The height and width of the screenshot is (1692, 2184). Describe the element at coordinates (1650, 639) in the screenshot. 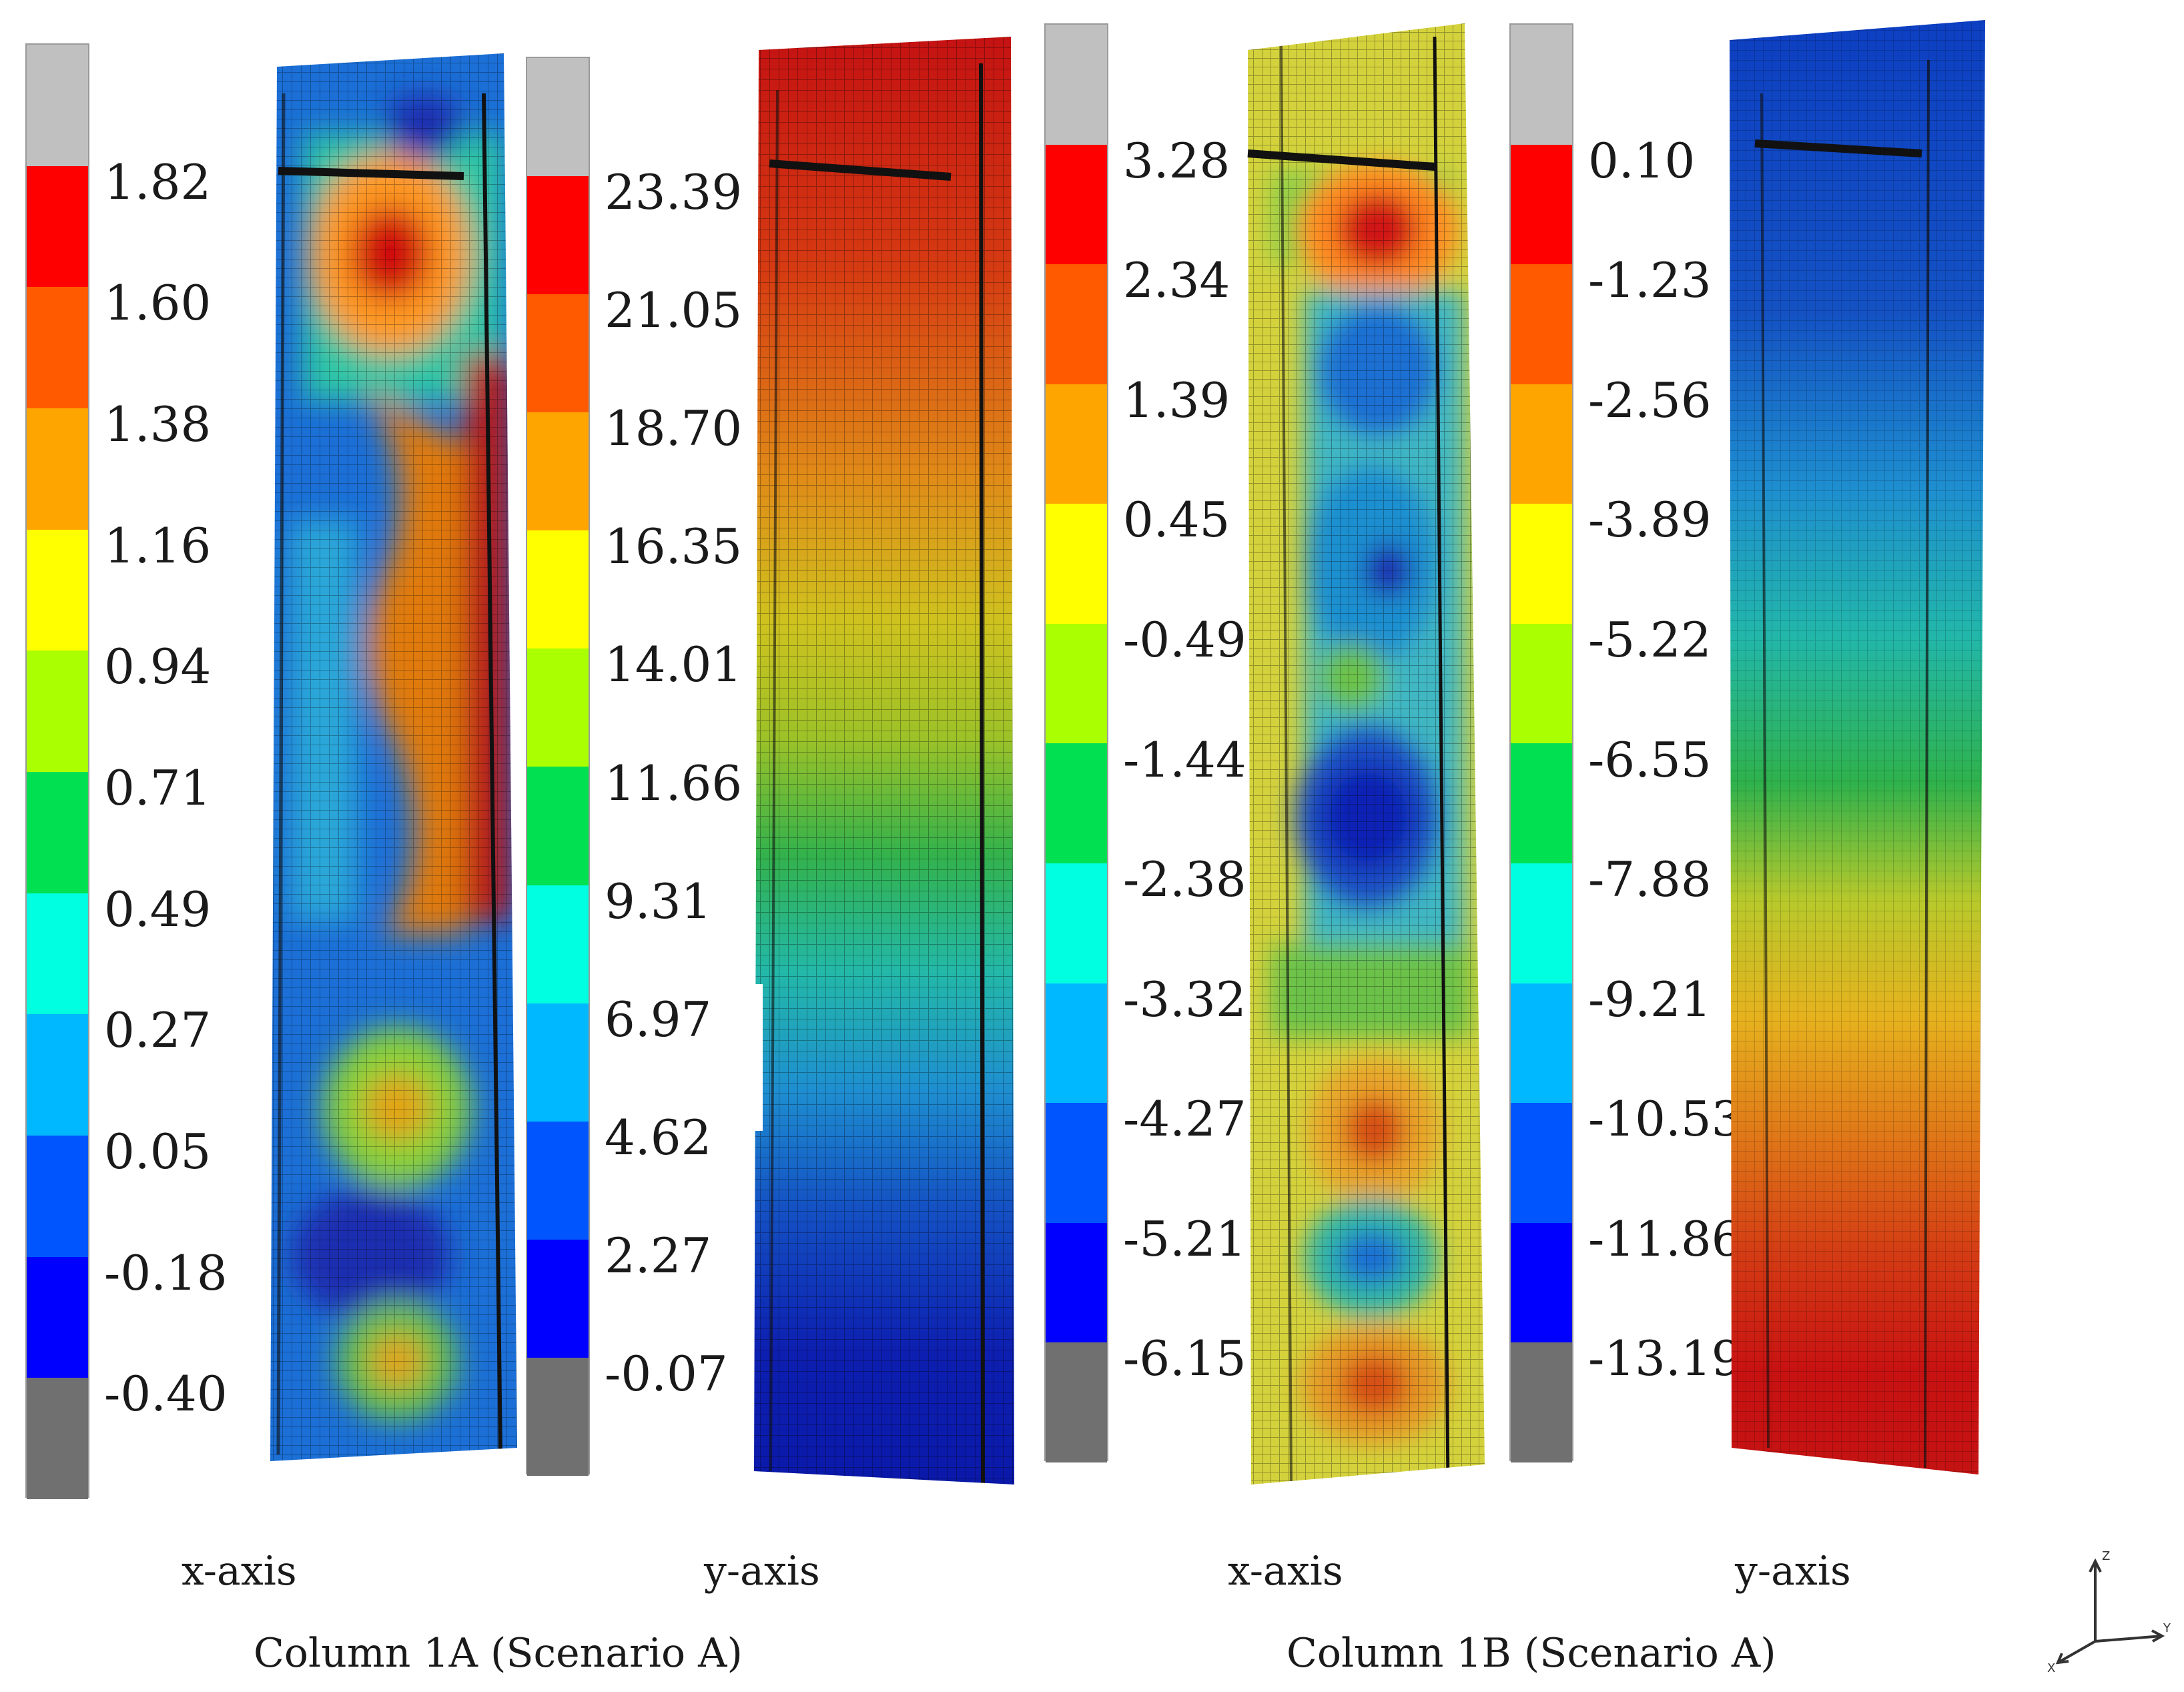

I see `legend-value: -5.22` at that location.